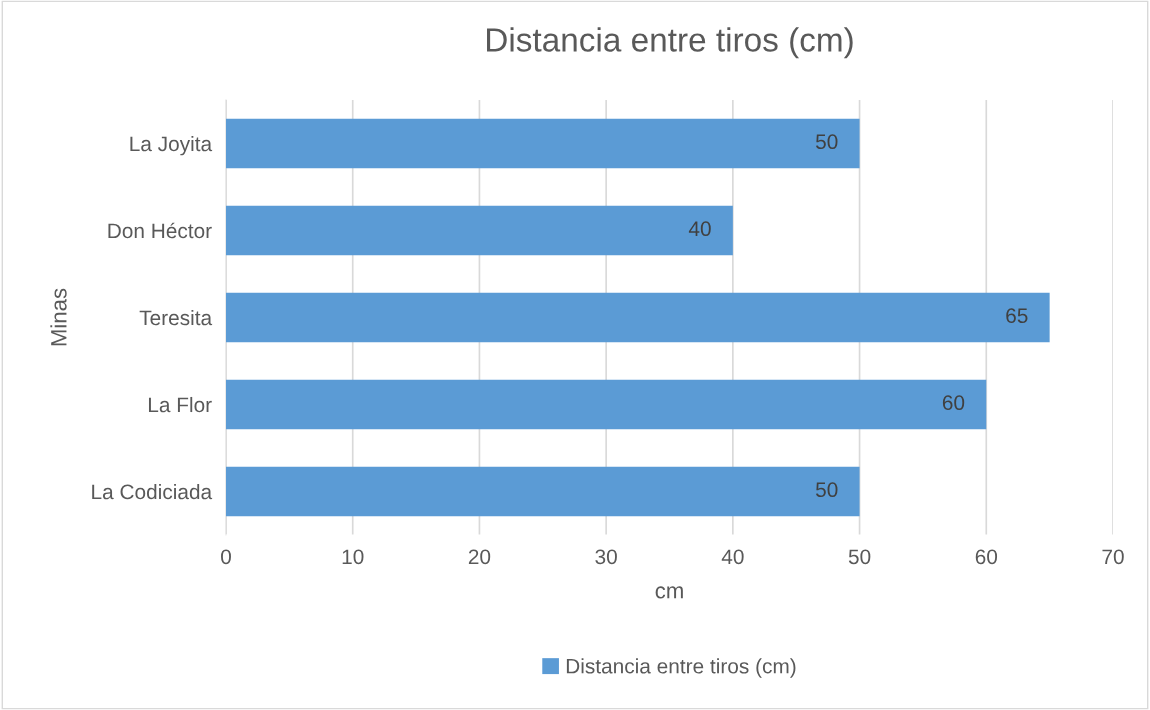 The height and width of the screenshot is (710, 1150). What do you see at coordinates (606, 557) in the screenshot?
I see `x-tick-label: 30` at bounding box center [606, 557].